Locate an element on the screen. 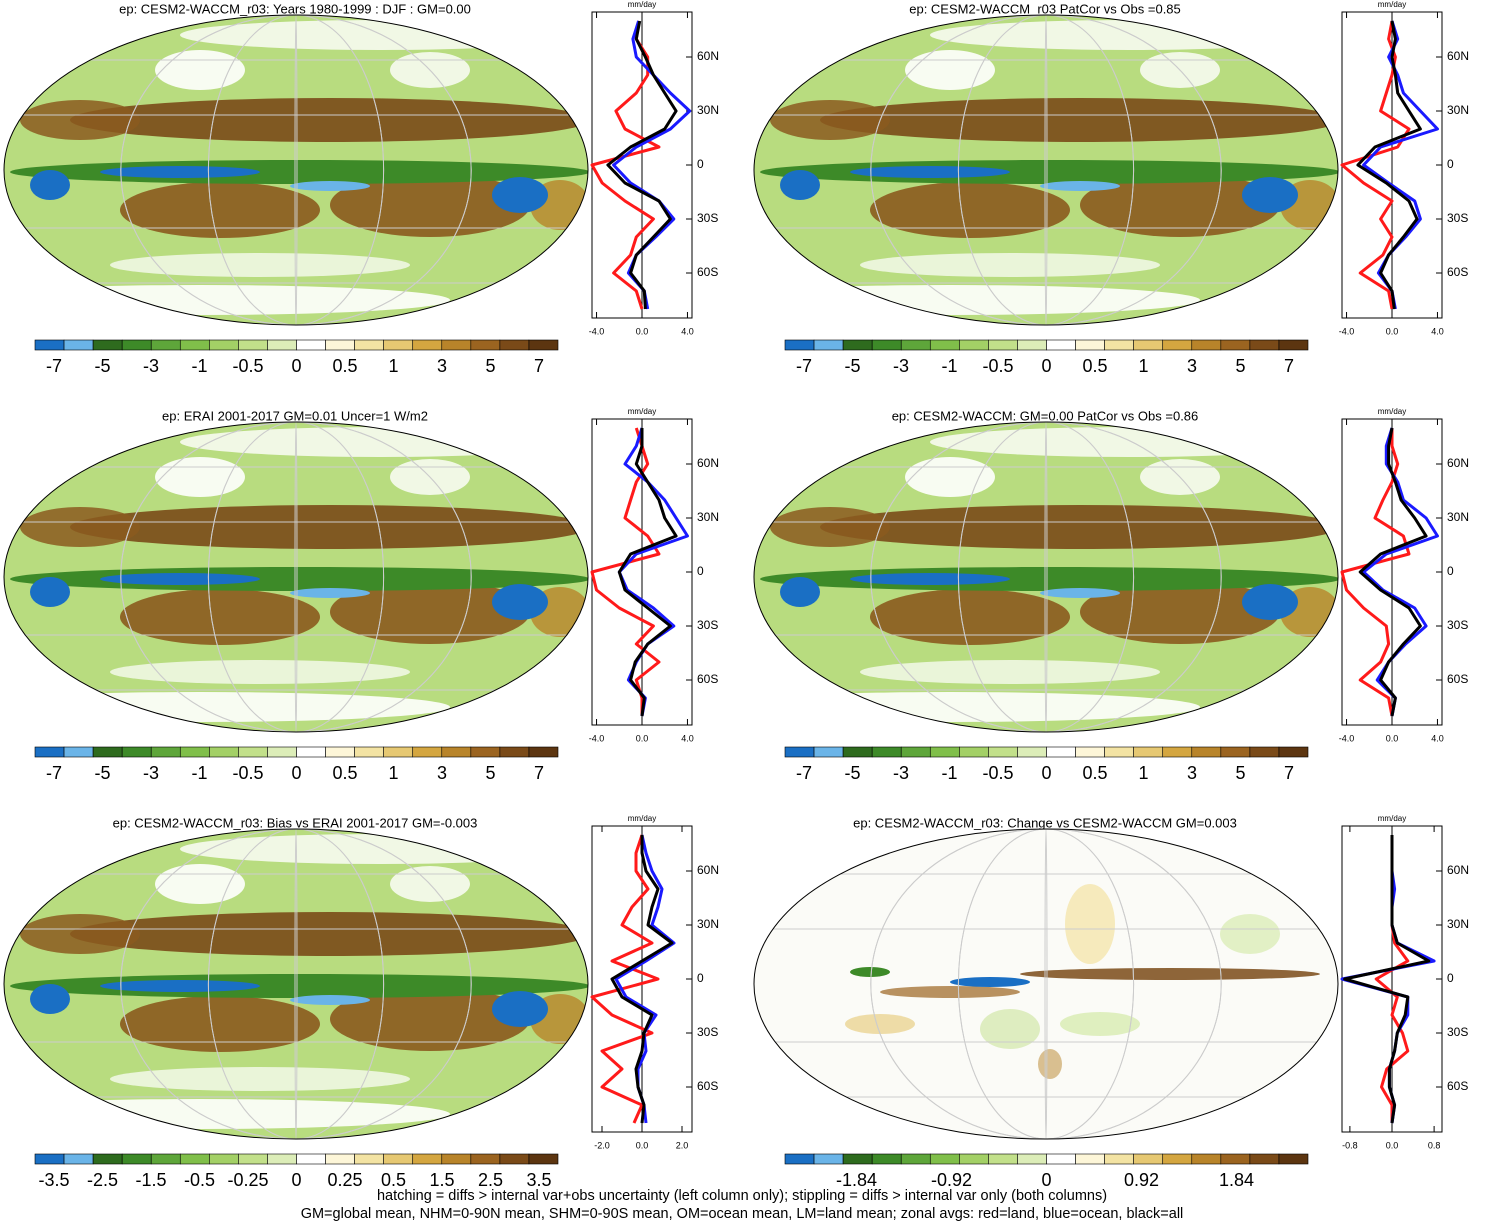  colorbar-label: -0.25 is located at coordinates (247, 1180).